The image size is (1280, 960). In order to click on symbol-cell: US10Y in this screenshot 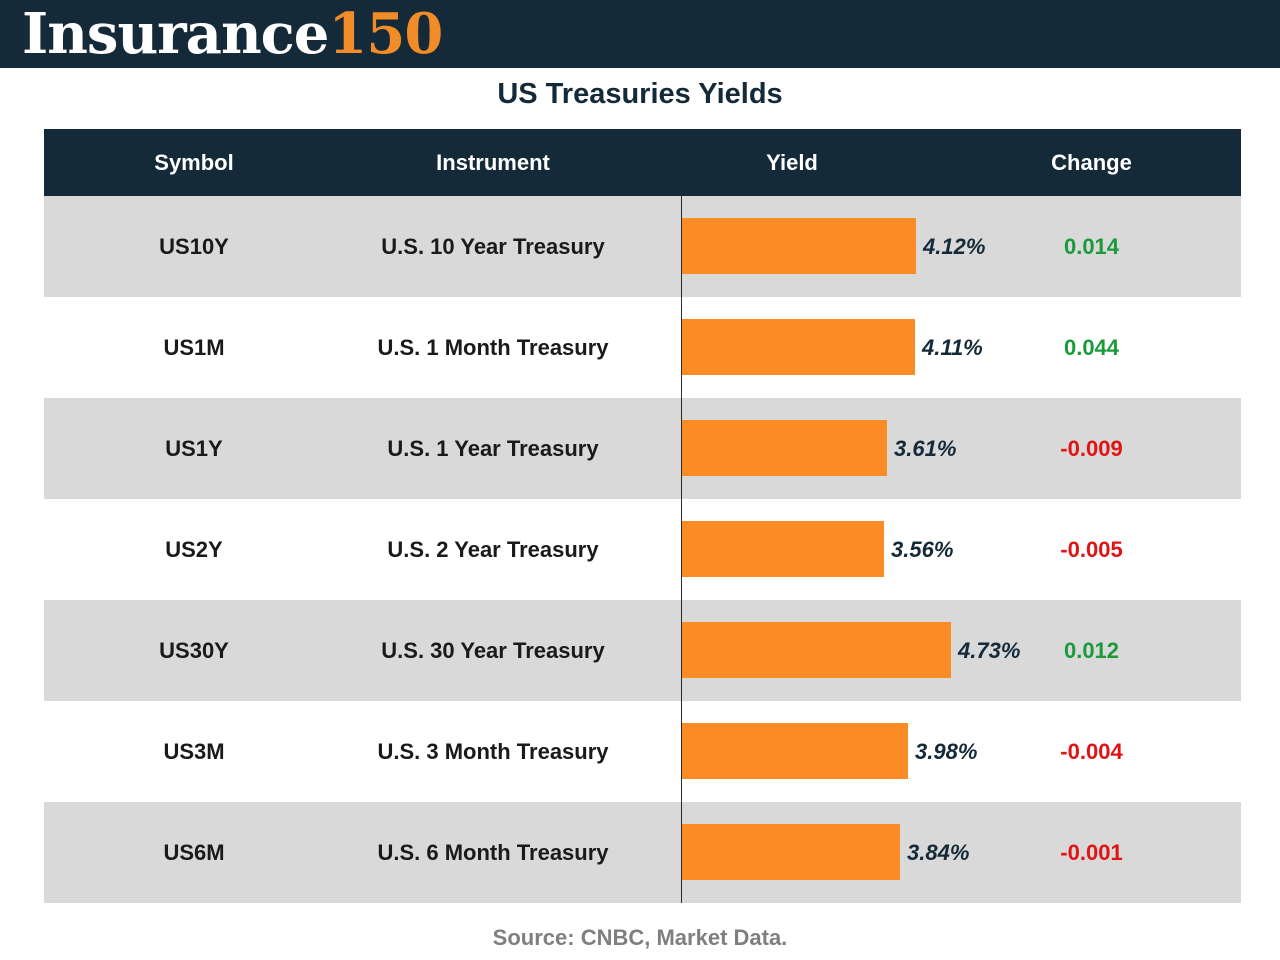, I will do `click(194, 246)`.